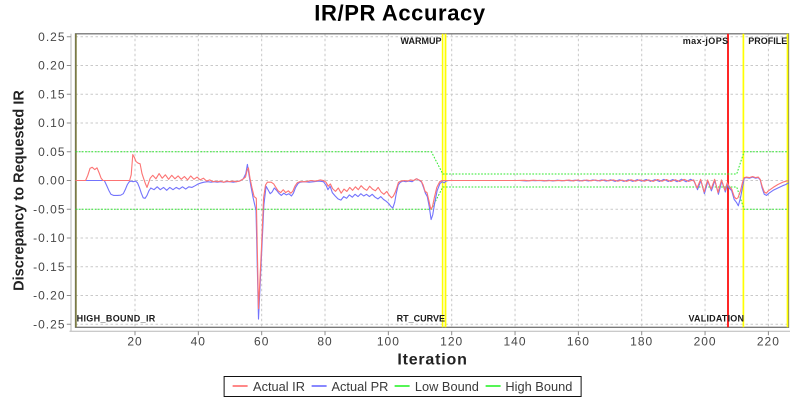  I want to click on svg-text: 60, so click(261, 342).